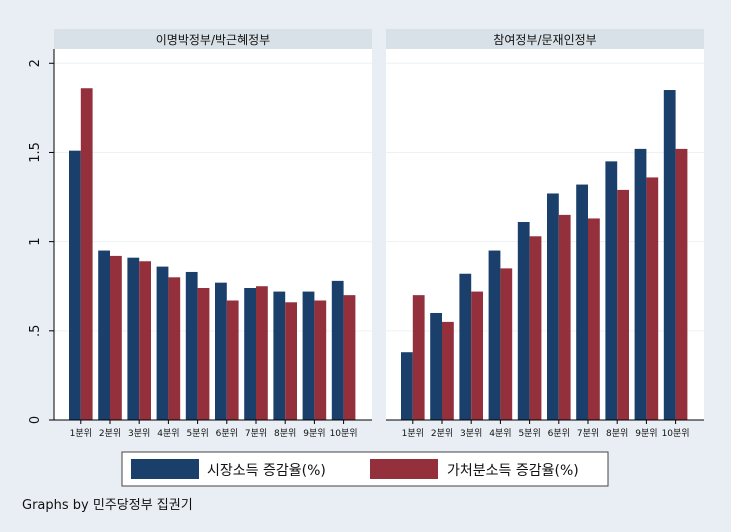 Image resolution: width=731 pixels, height=532 pixels. Describe the element at coordinates (35, 63) in the screenshot. I see `y-tick-label: 2` at that location.